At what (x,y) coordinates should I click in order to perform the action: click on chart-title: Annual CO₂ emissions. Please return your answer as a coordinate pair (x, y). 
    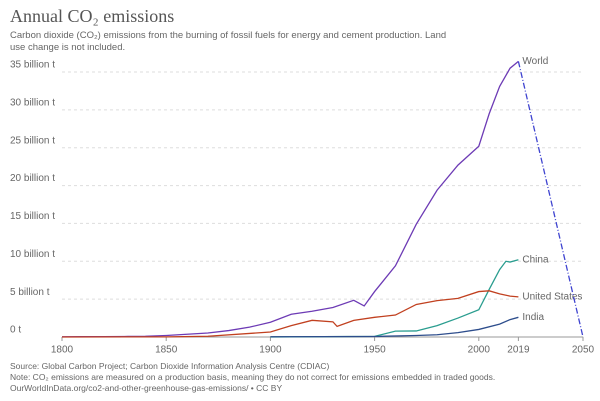
    Looking at the image, I should click on (92, 16).